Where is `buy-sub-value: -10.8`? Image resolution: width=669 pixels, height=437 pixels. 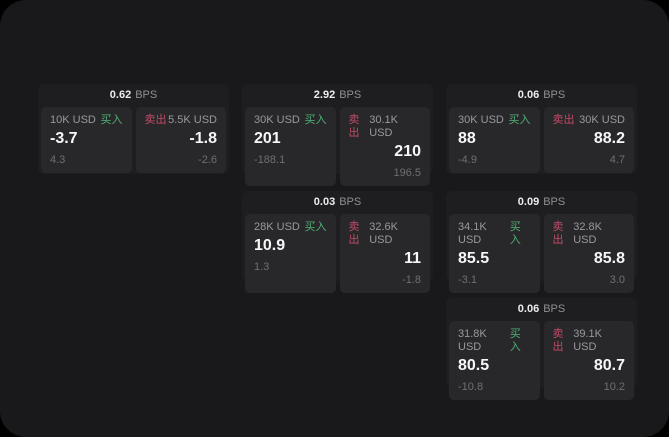 buy-sub-value: -10.8 is located at coordinates (471, 387).